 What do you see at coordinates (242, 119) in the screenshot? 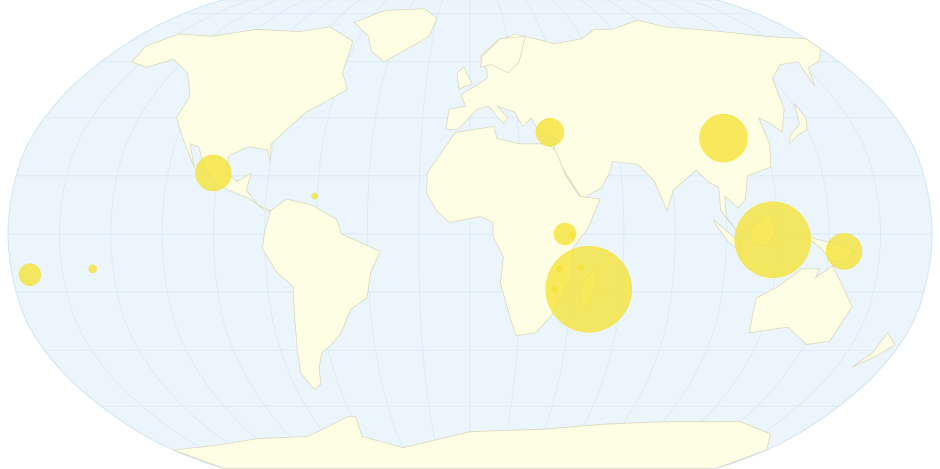
I see `land-north-america` at bounding box center [242, 119].